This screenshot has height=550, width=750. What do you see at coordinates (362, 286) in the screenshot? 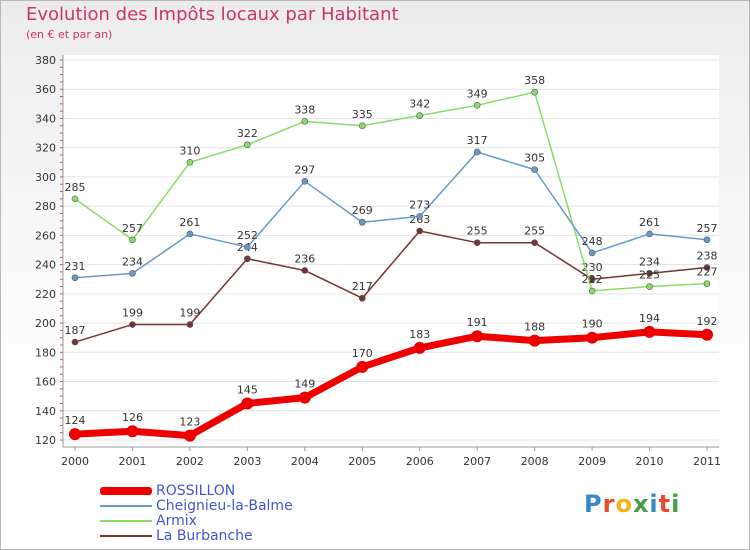
I see `data-label: 217` at bounding box center [362, 286].